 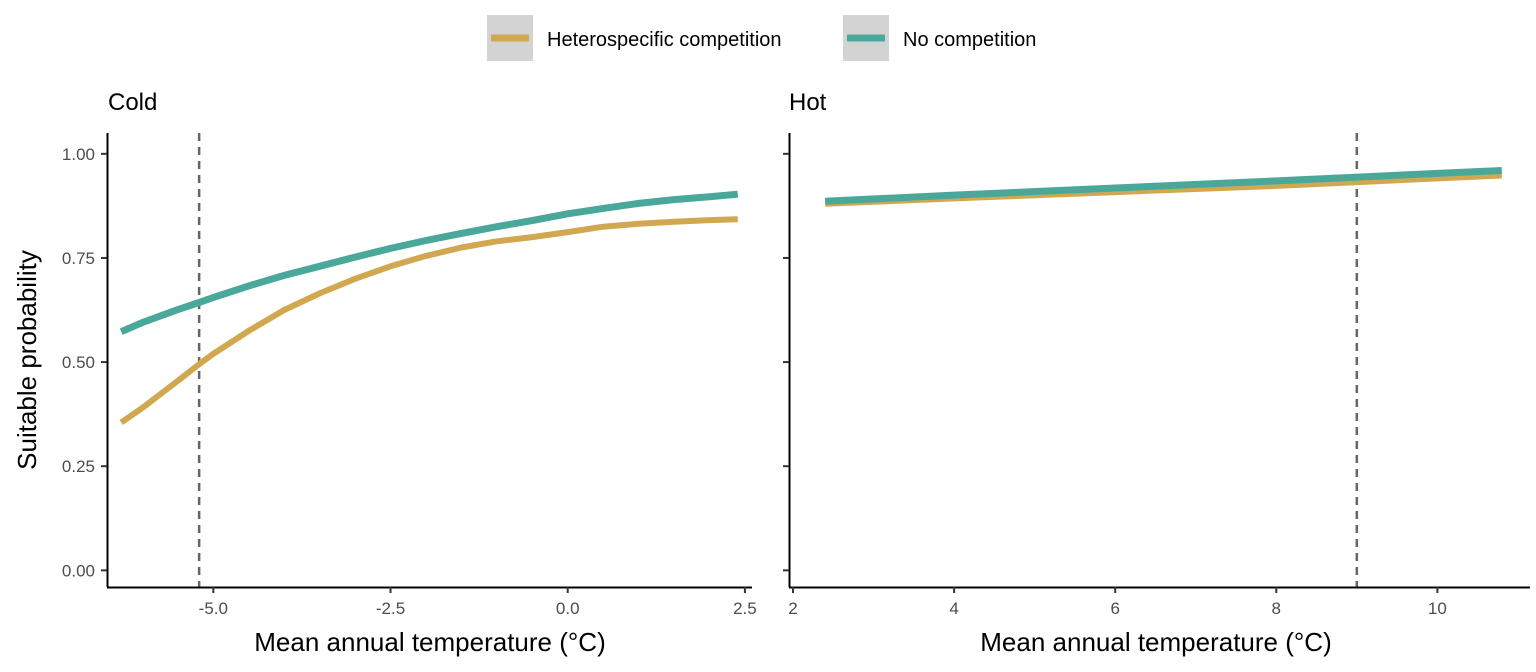 What do you see at coordinates (1114, 608) in the screenshot?
I see `hot-x-tick-label: 6` at bounding box center [1114, 608].